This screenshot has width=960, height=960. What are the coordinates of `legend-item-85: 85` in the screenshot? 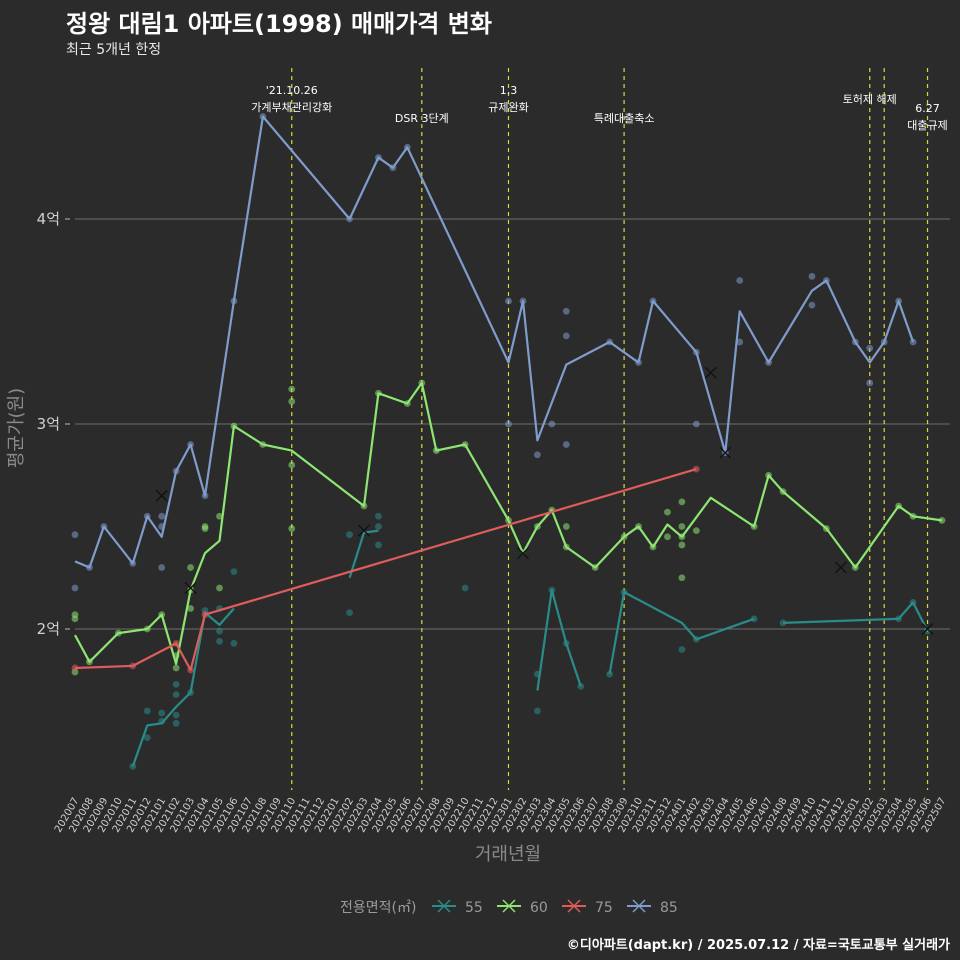 It's located at (652, 907).